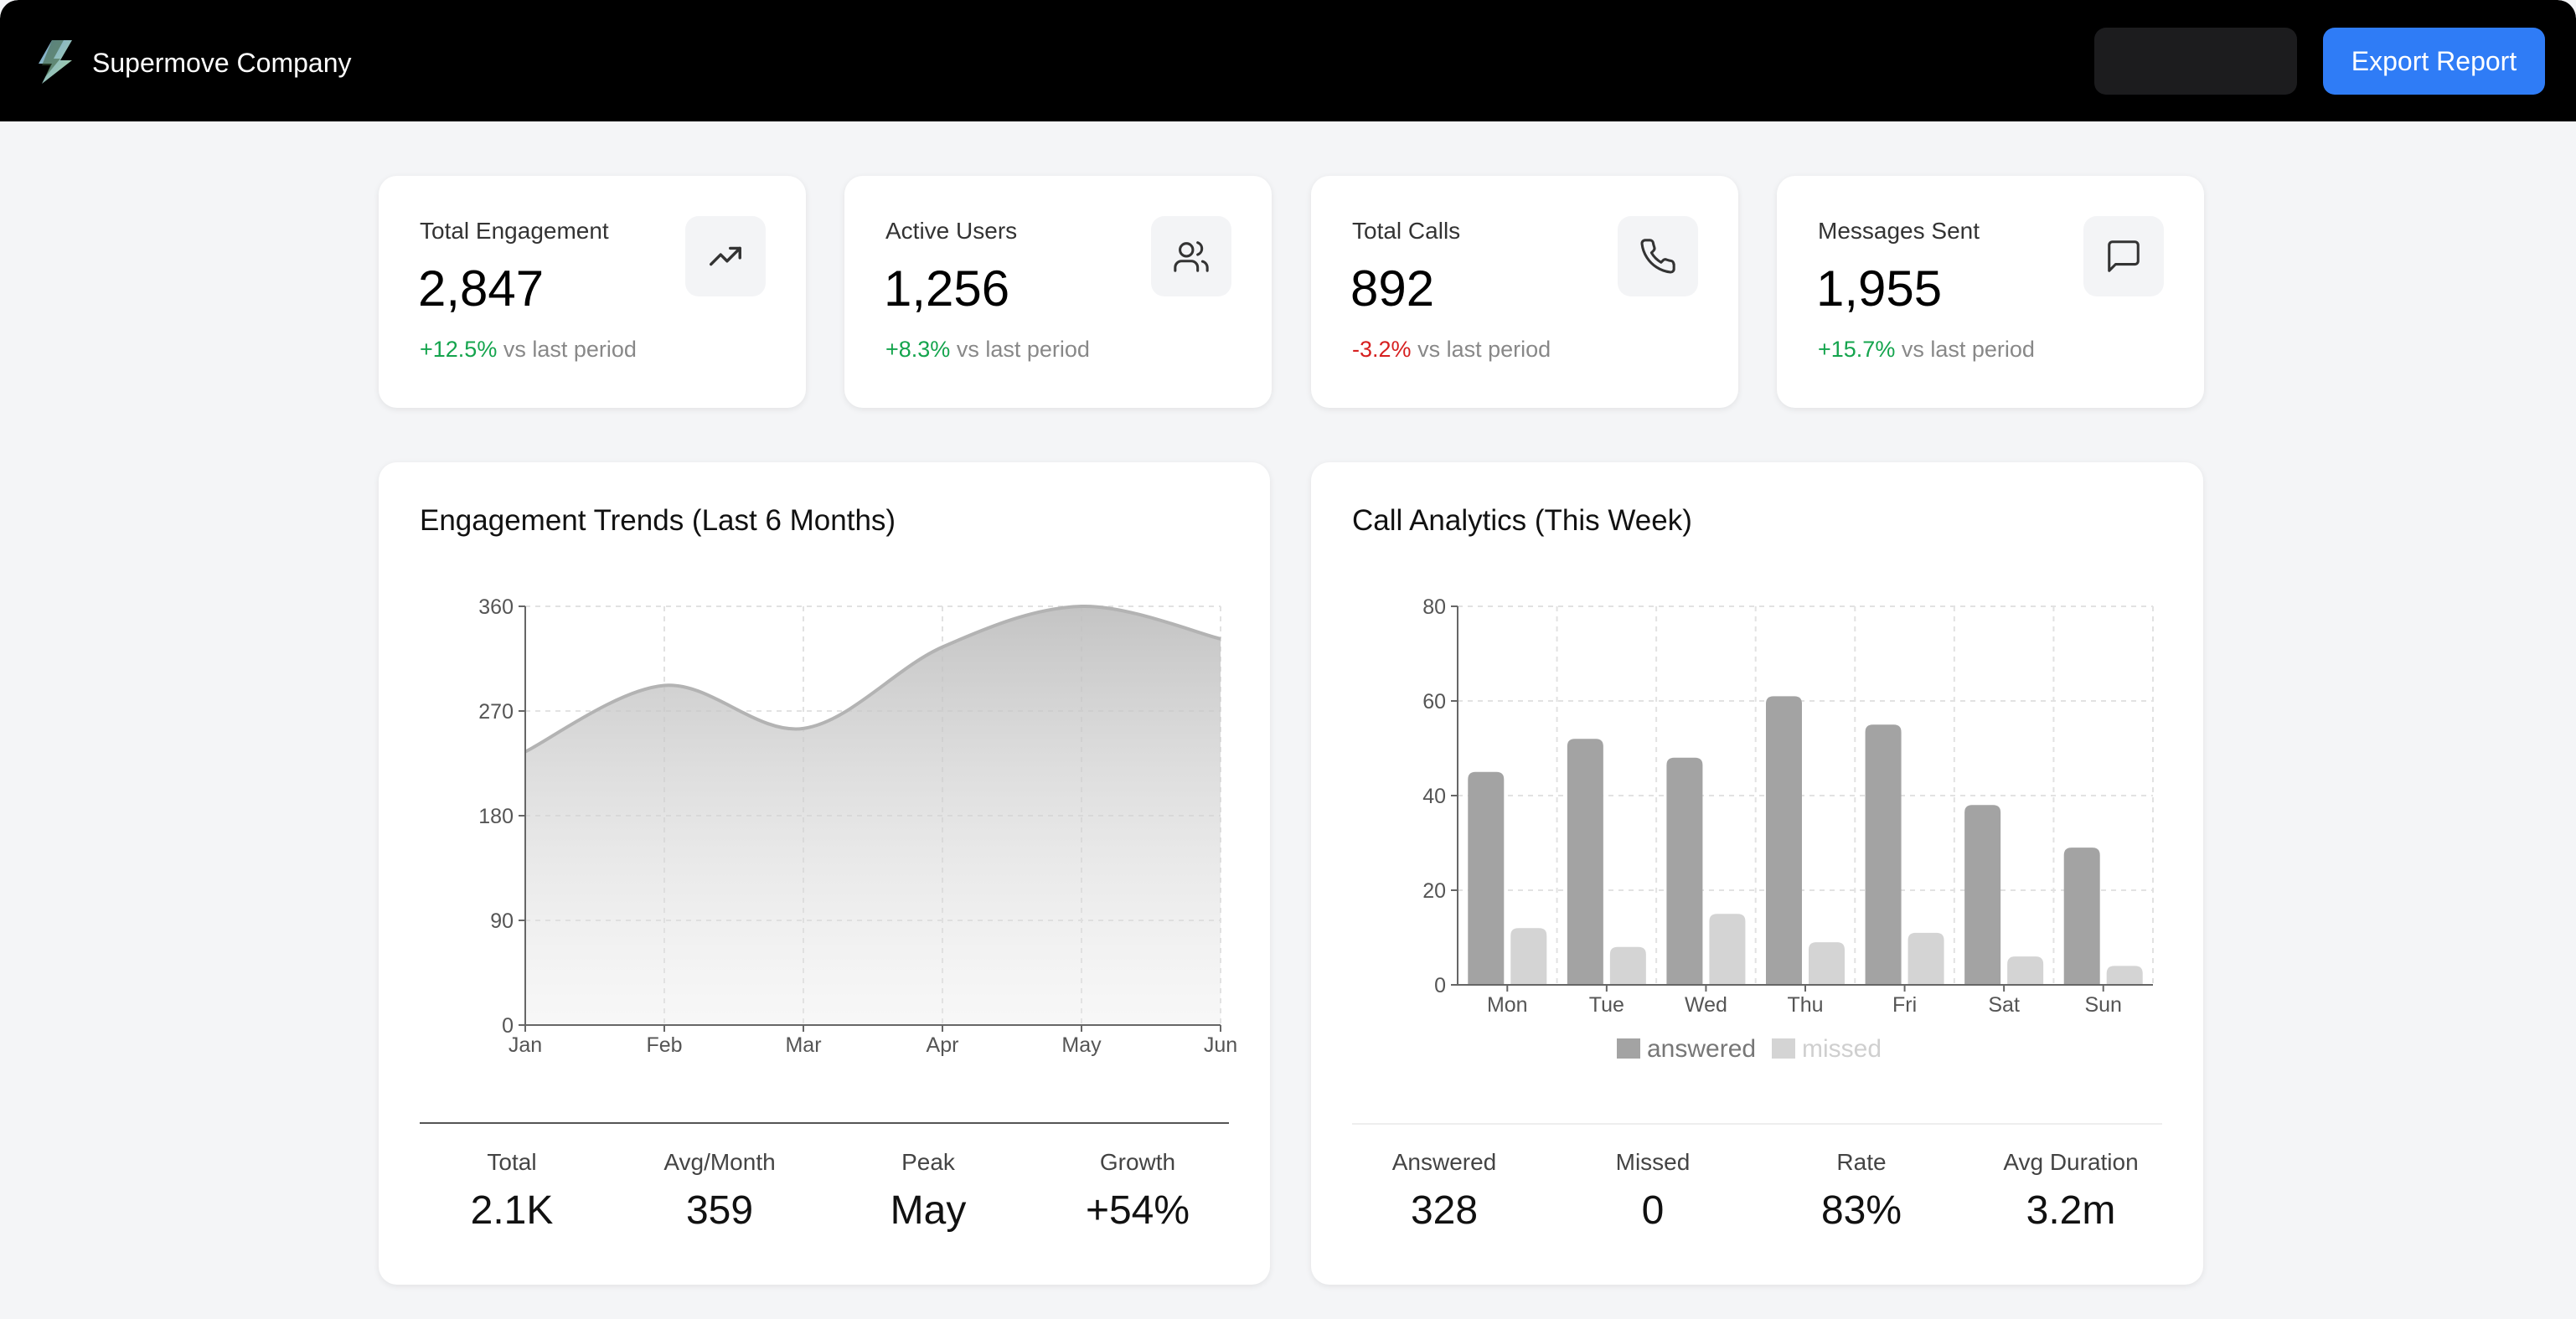 The width and height of the screenshot is (2576, 1319). What do you see at coordinates (1406, 231) in the screenshot?
I see `kpi-label: Total Calls` at bounding box center [1406, 231].